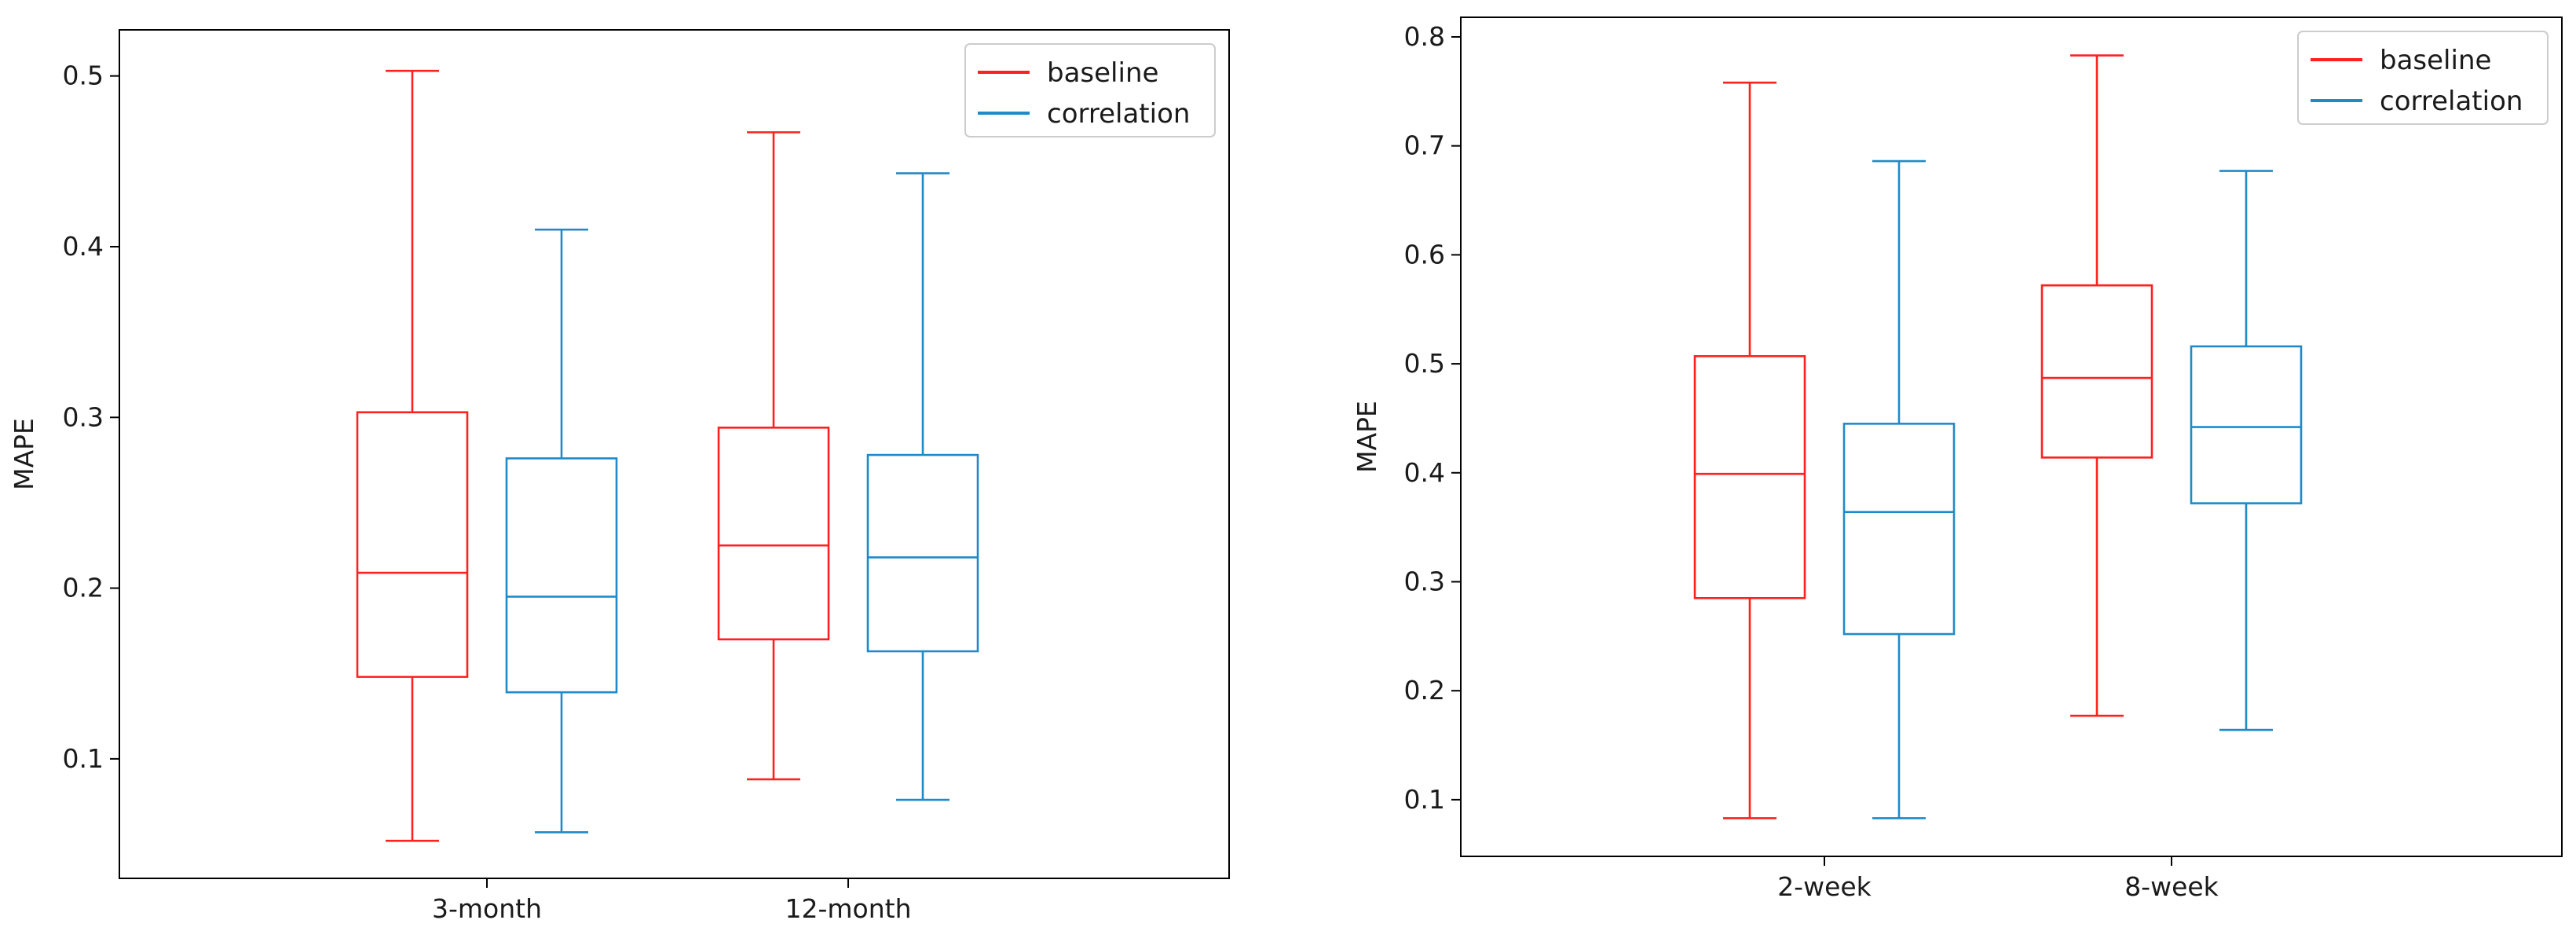  I want to click on y-tick-label: 0.8, so click(1424, 37).